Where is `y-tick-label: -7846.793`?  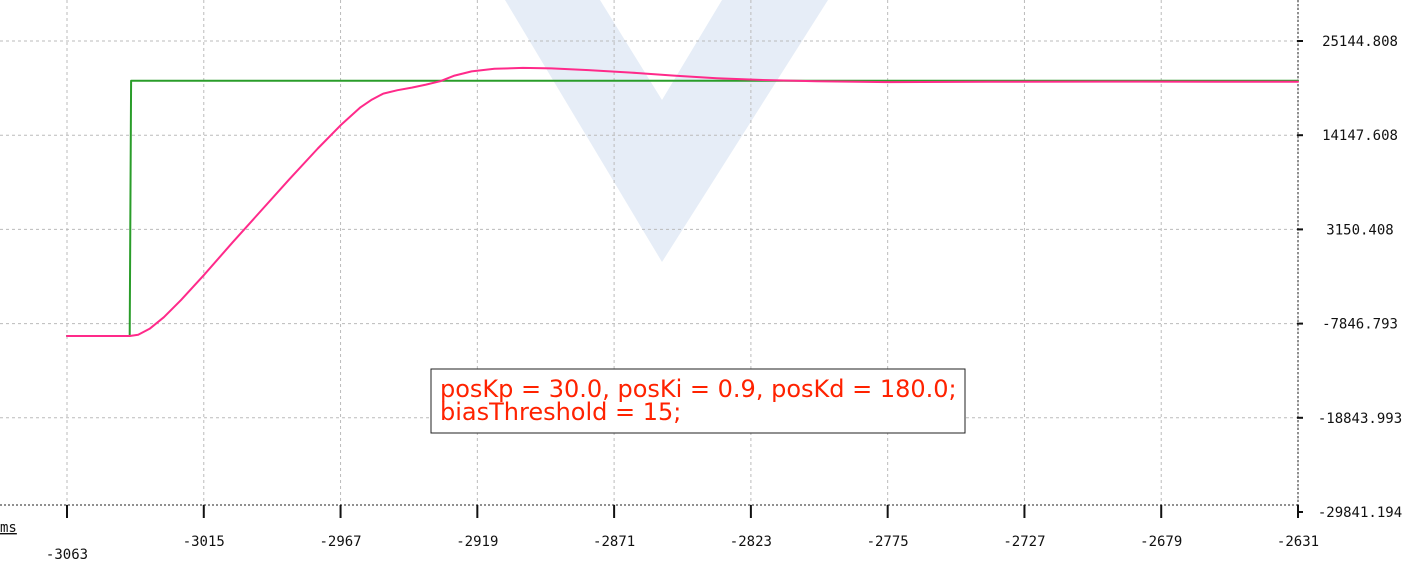 y-tick-label: -7846.793 is located at coordinates (1360, 325).